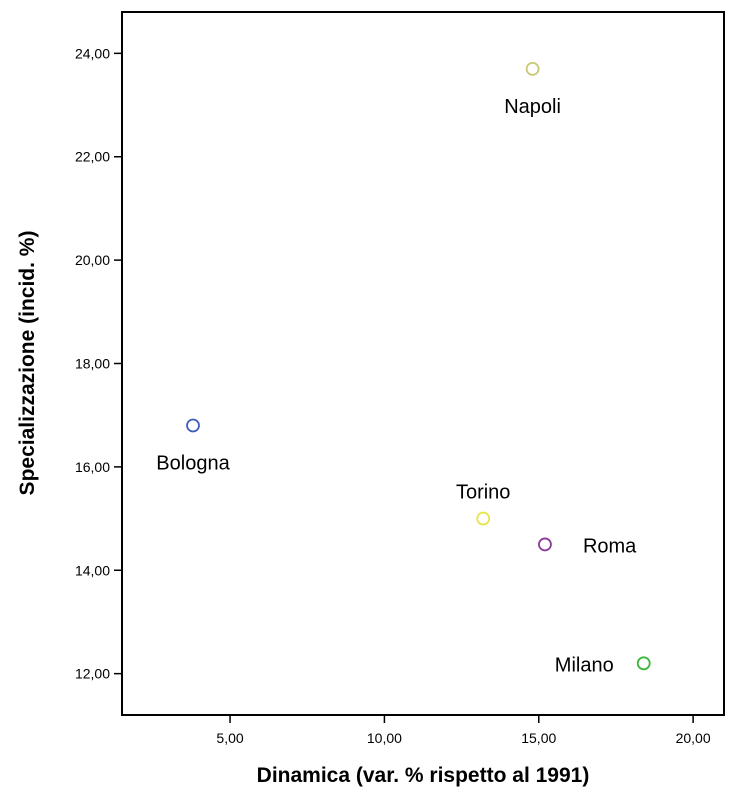 Image resolution: width=737 pixels, height=794 pixels. I want to click on y-tick-label: 12,00, so click(92, 674).